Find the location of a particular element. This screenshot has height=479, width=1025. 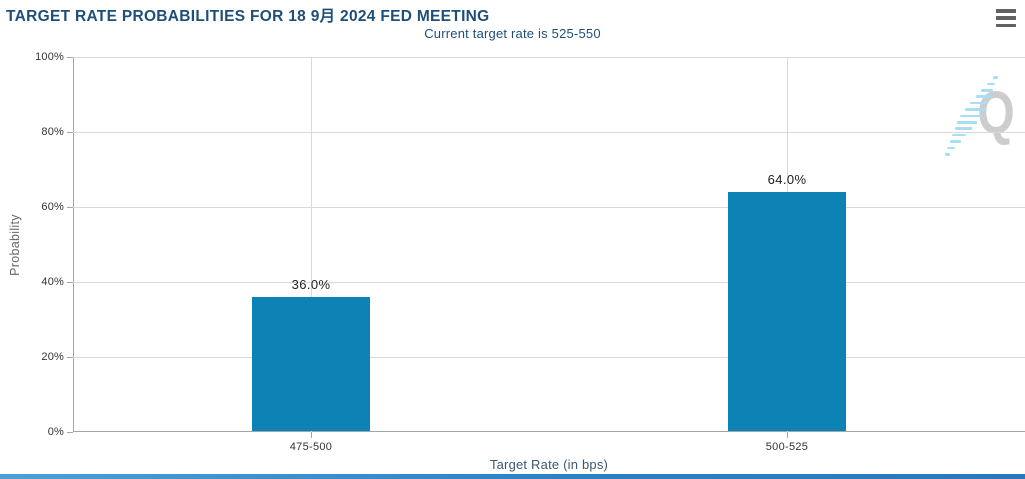

x-axis-tick-label: 475-500 is located at coordinates (311, 447).